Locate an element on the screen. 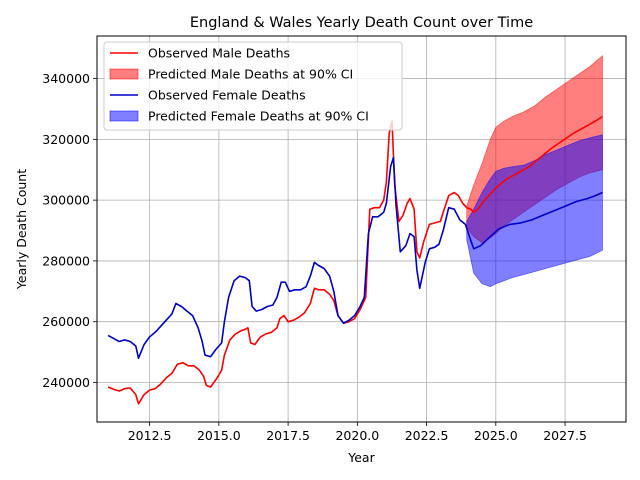 The height and width of the screenshot is (480, 640). y-tick-label: 260000 is located at coordinates (66, 321).